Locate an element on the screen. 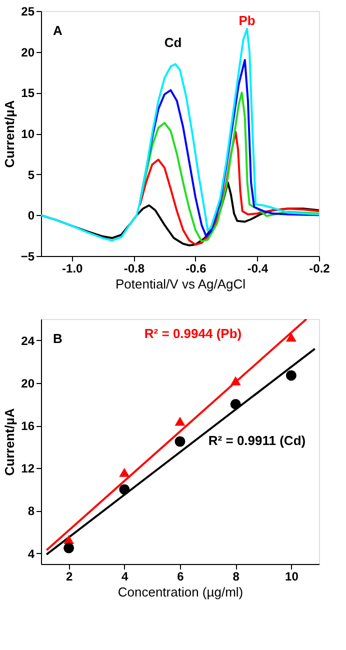 The width and height of the screenshot is (346, 650). y-tick-label: 10 is located at coordinates (28, 134).